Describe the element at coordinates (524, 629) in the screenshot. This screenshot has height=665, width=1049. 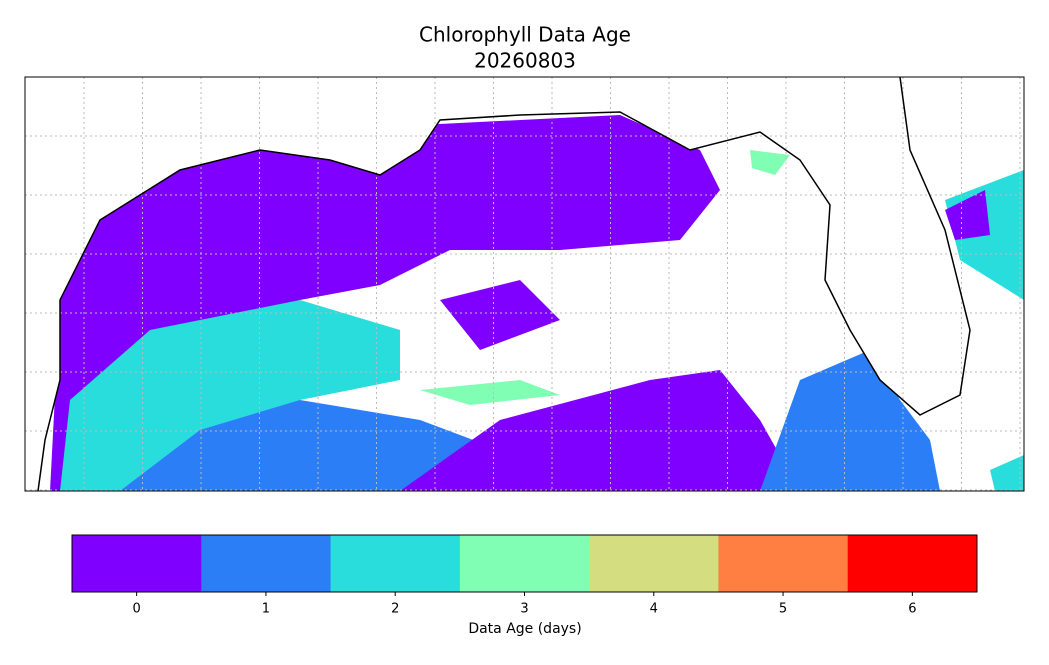
I see `colorbar-label: Data Age (days)` at that location.